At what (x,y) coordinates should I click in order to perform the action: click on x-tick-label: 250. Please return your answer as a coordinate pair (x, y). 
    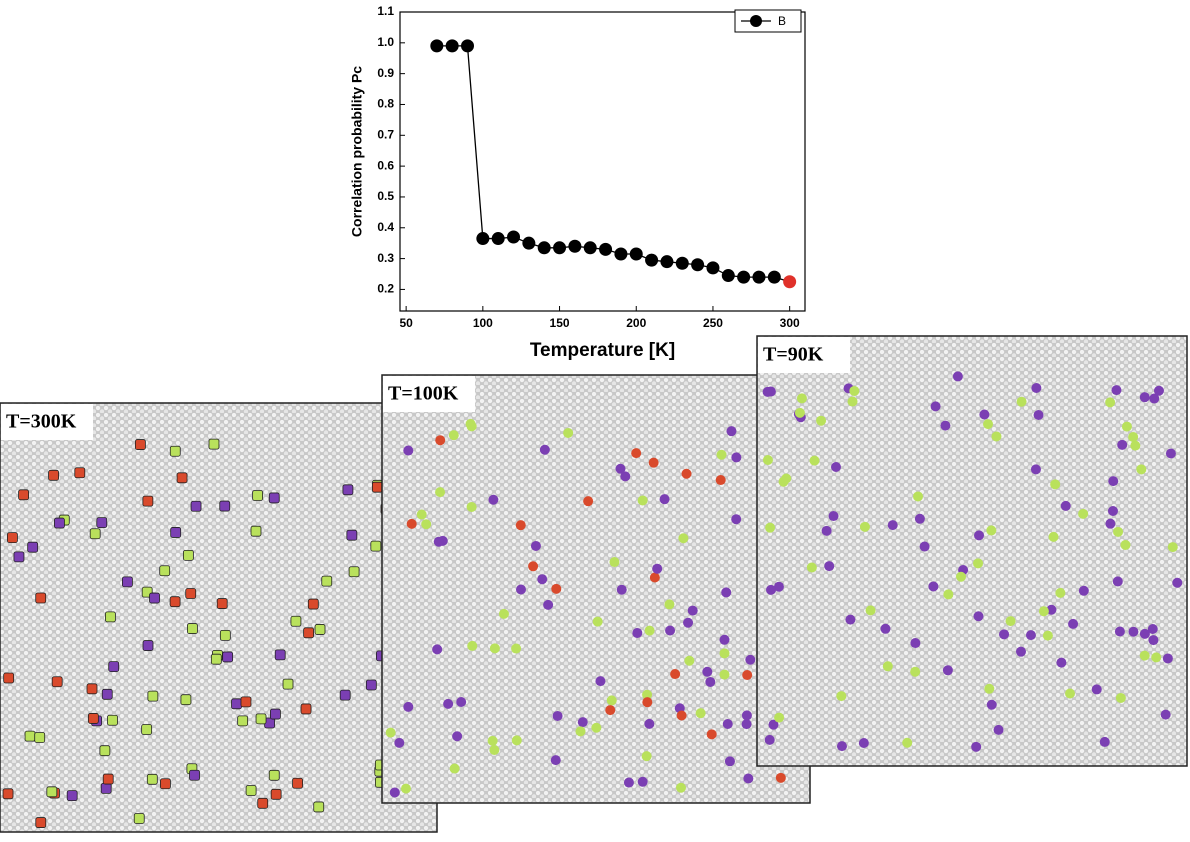
    Looking at the image, I should click on (713, 323).